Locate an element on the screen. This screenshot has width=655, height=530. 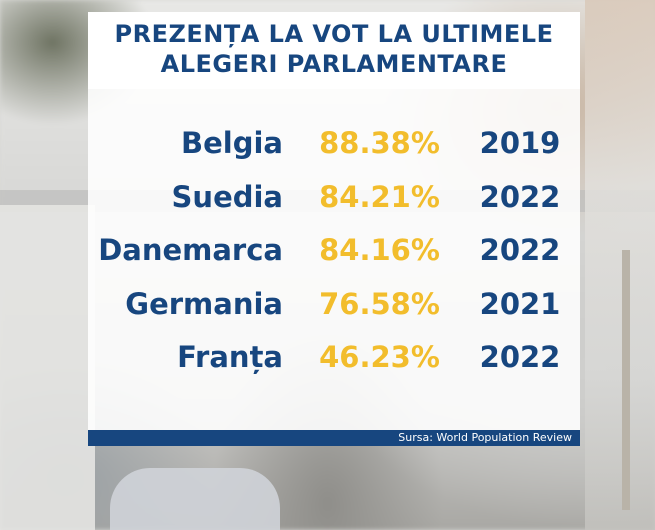
table-row: Suedia 84.21% 2022 is located at coordinates (334, 197).